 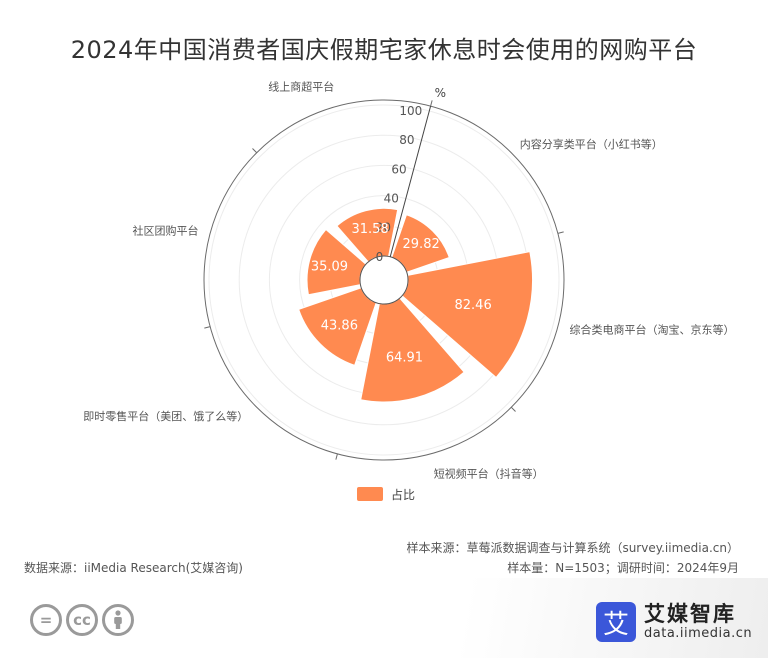 I want to click on radial-tick-label: 60, so click(x=398, y=169).